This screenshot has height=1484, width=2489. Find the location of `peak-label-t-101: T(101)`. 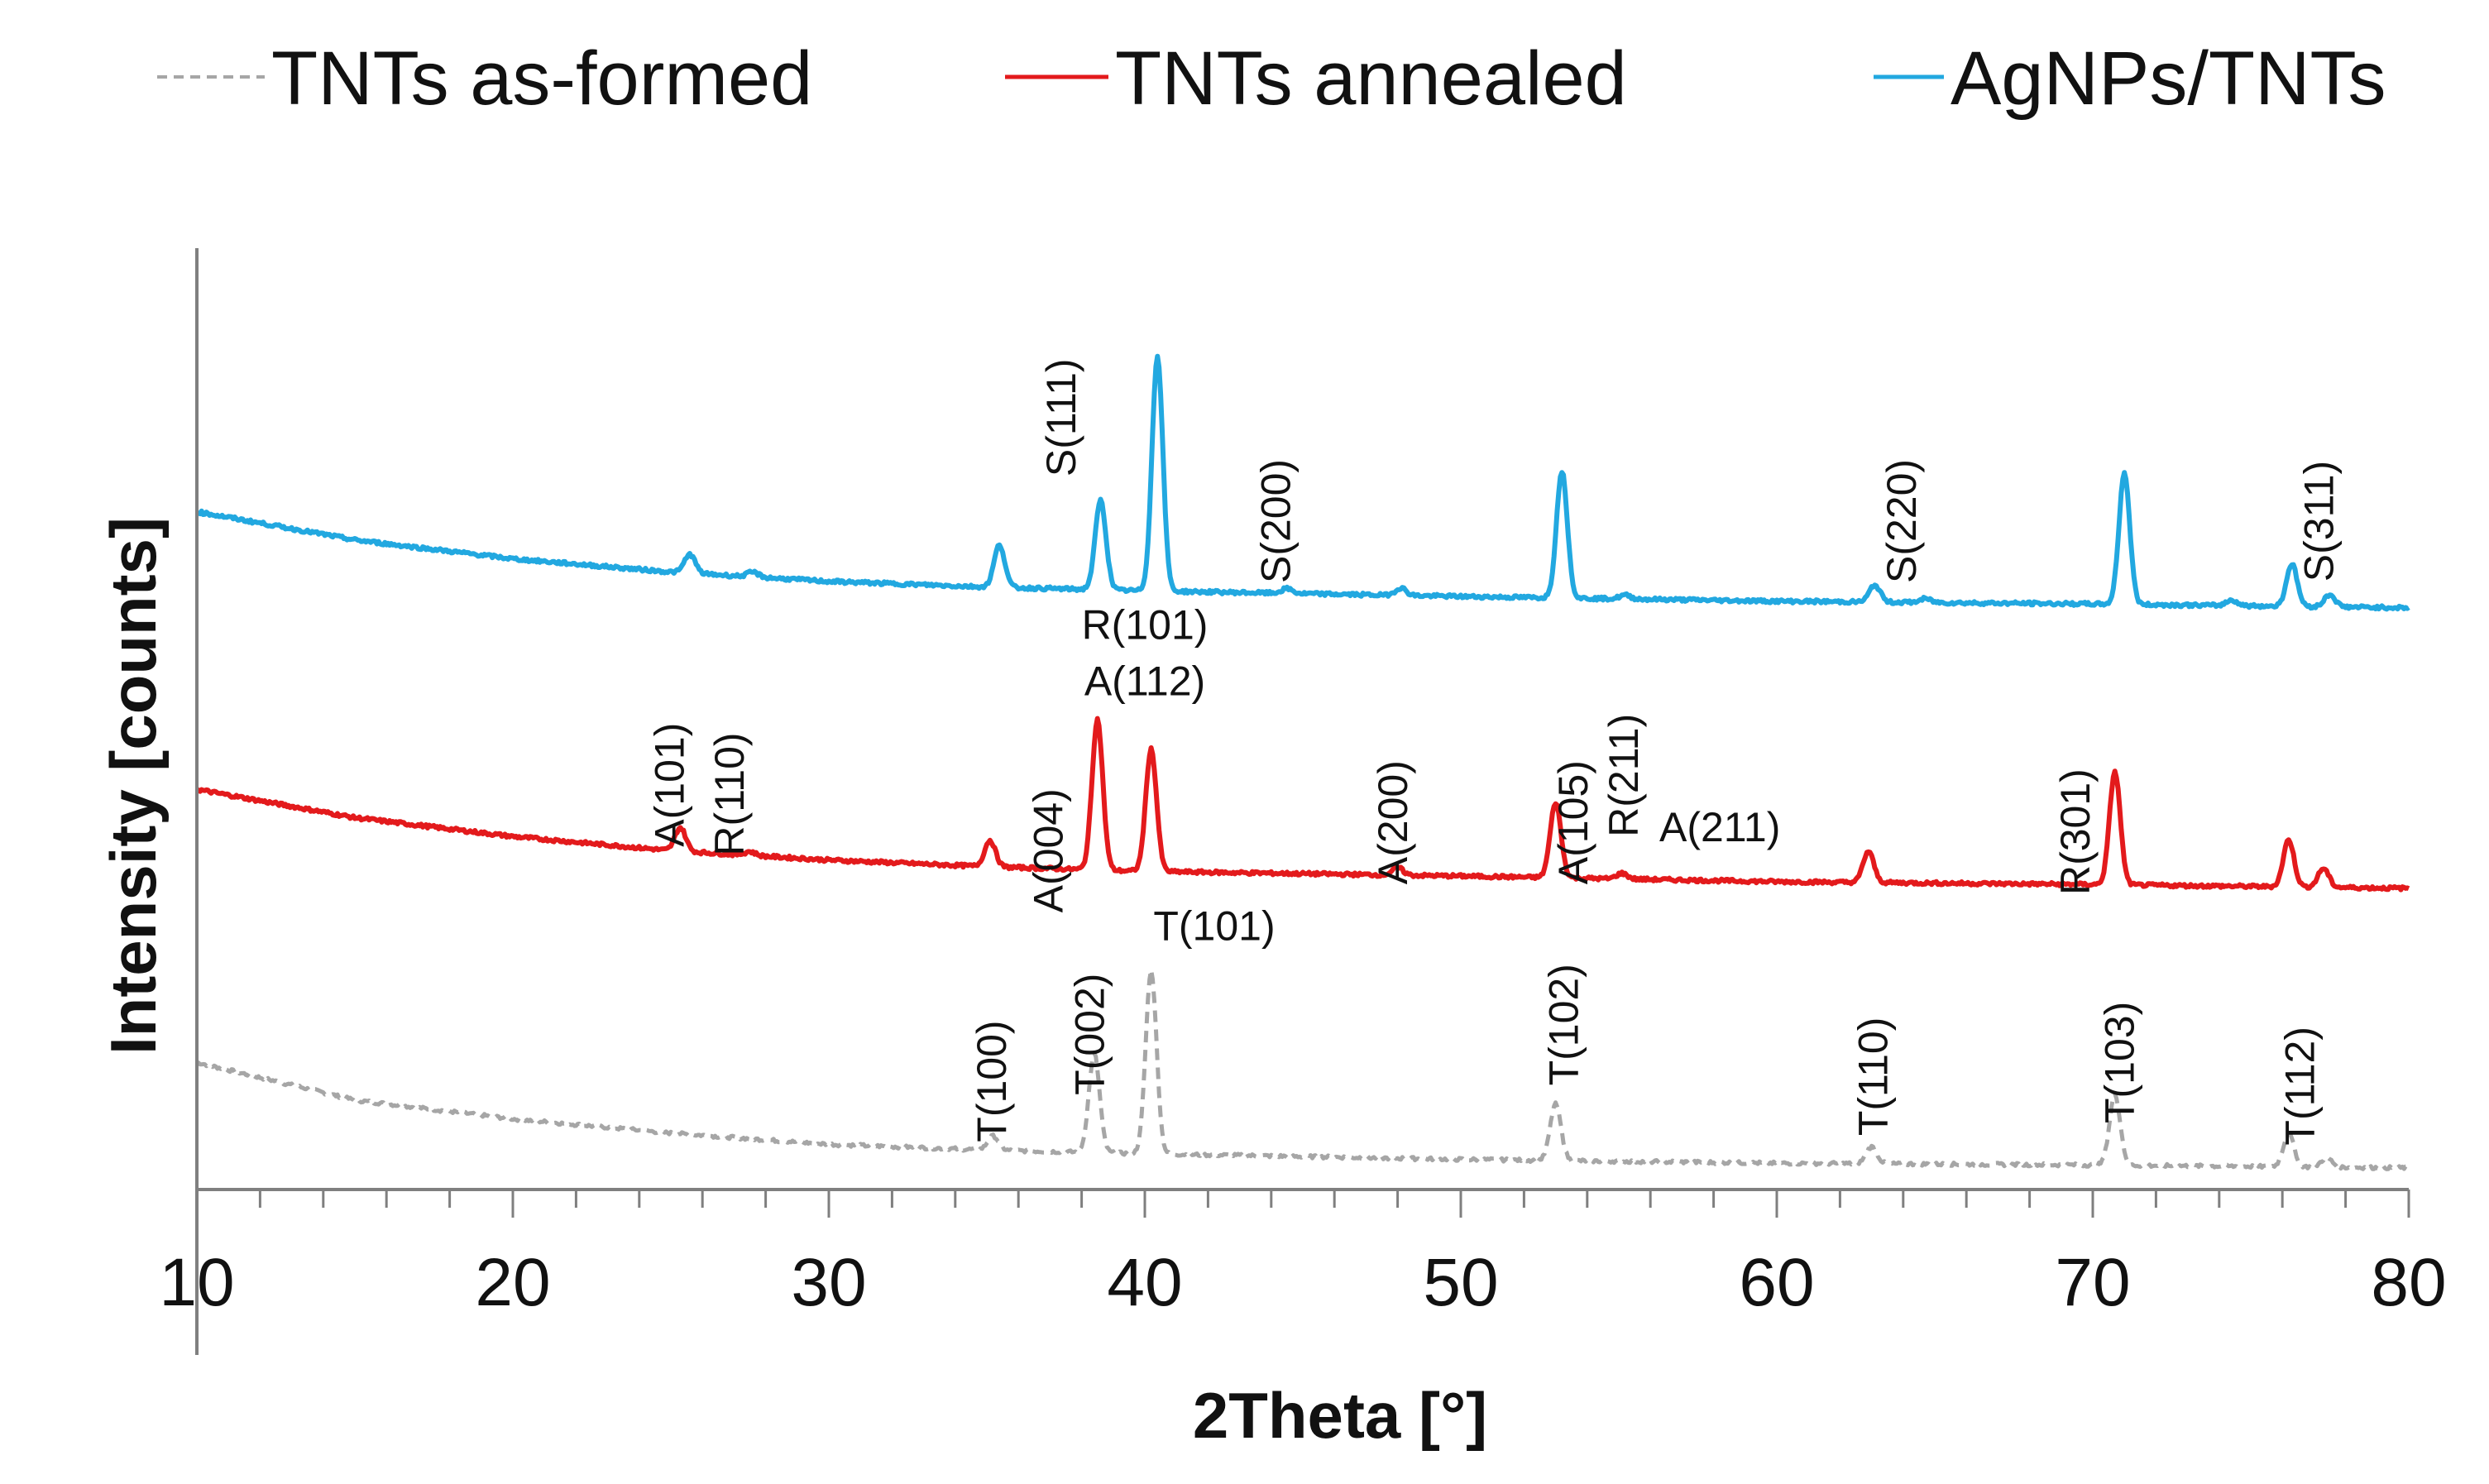

peak-label-t-101: T(101) is located at coordinates (1214, 926).